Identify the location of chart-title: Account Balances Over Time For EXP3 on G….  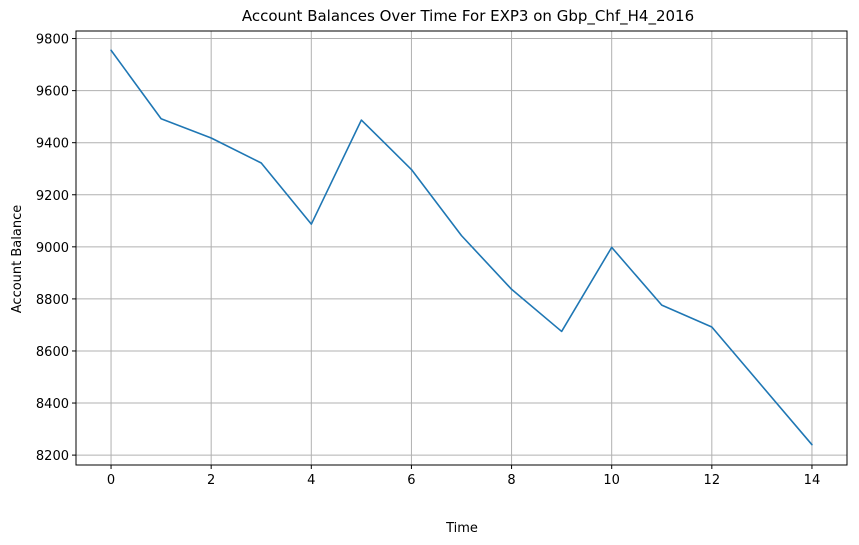
(468, 16).